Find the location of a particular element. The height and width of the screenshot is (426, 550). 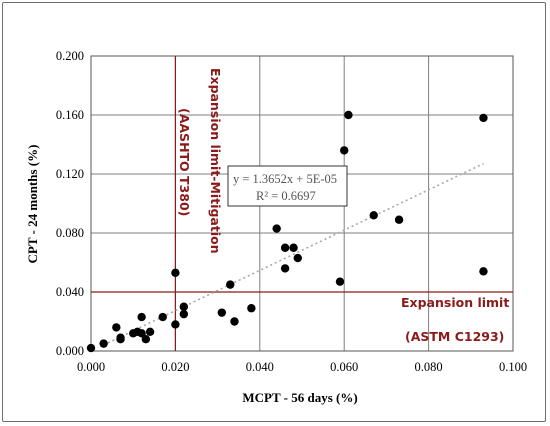

y-tick-label: 0.200 is located at coordinates (70, 56).